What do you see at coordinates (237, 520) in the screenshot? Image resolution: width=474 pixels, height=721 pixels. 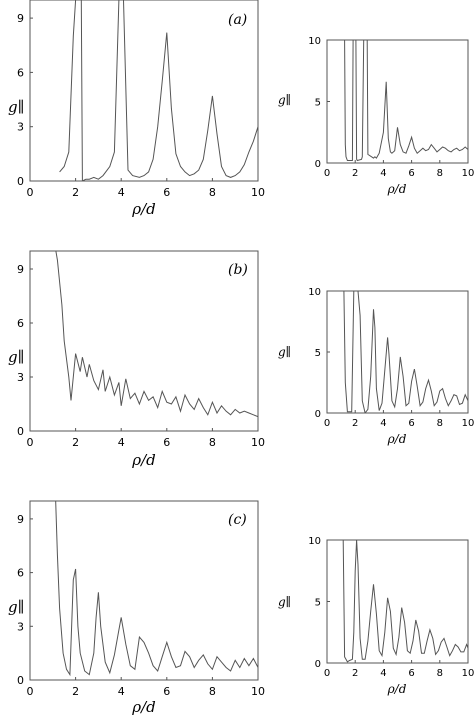 I see `panel-label: (c)` at bounding box center [237, 520].